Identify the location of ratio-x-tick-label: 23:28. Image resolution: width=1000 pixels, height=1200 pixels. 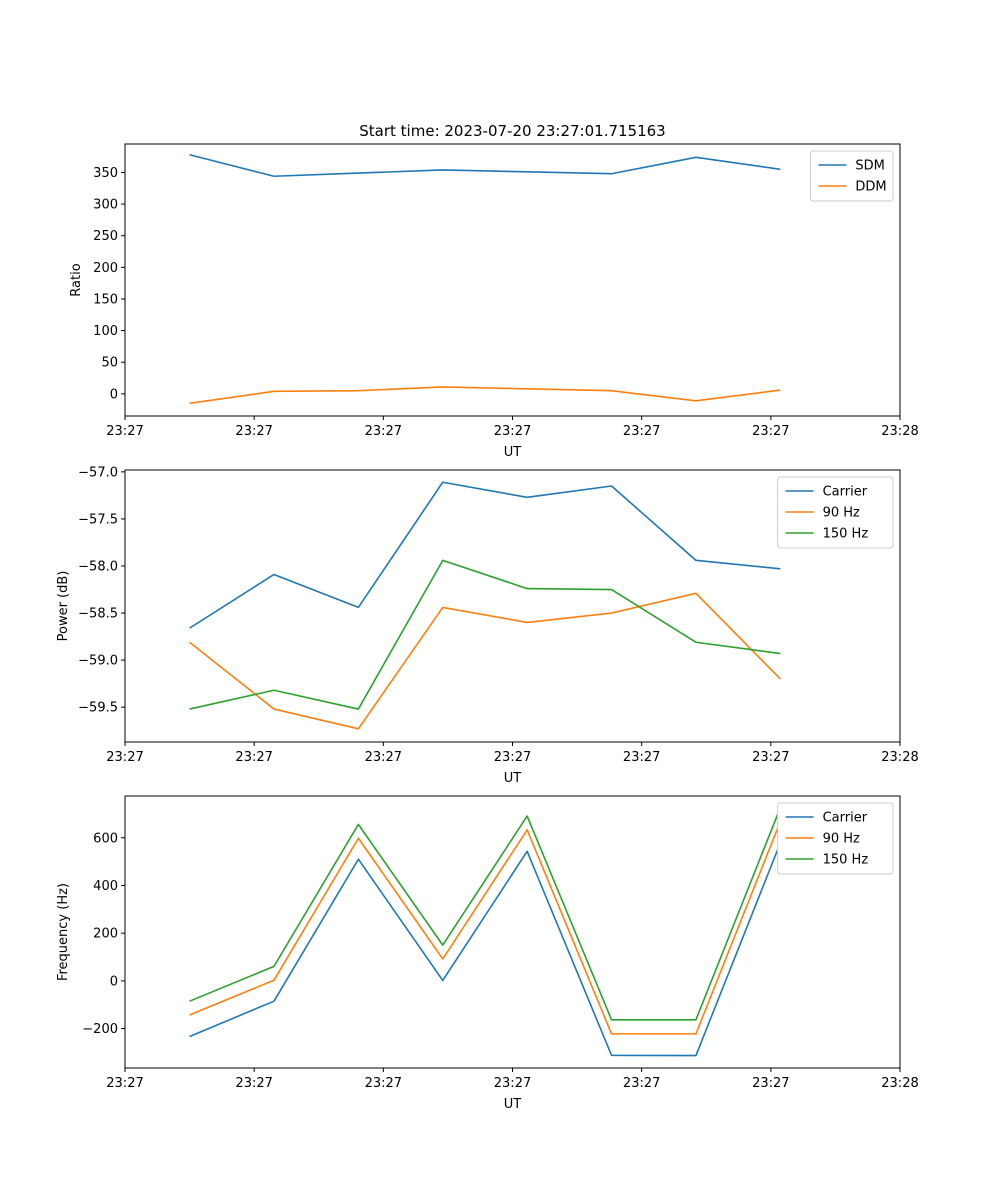
(899, 431).